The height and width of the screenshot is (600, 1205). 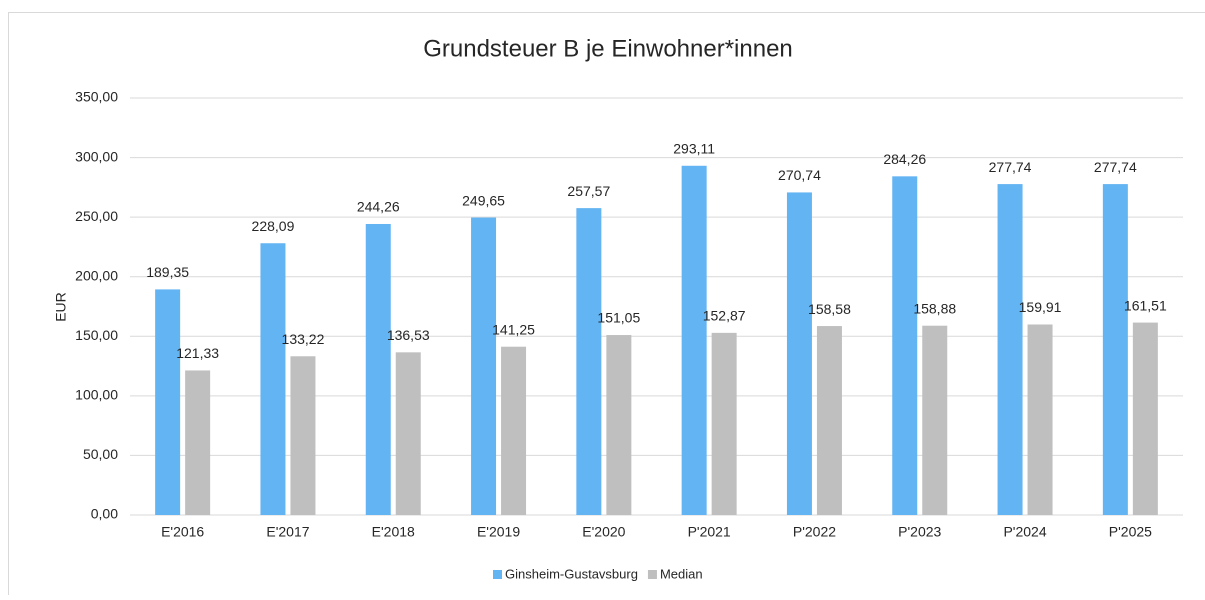 What do you see at coordinates (681, 573) in the screenshot?
I see `legend-label: Median` at bounding box center [681, 573].